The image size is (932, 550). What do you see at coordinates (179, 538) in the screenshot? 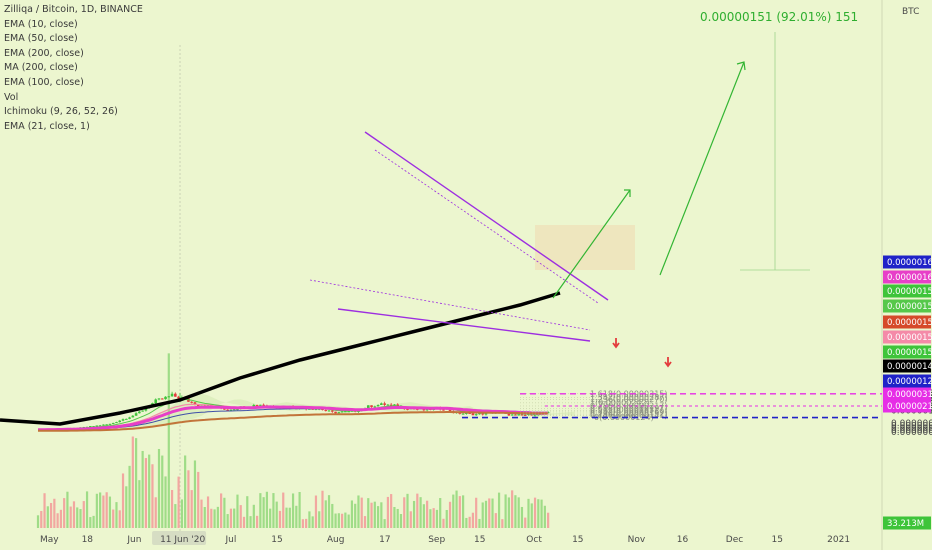
I see `x-tick-highlight` at bounding box center [179, 538].